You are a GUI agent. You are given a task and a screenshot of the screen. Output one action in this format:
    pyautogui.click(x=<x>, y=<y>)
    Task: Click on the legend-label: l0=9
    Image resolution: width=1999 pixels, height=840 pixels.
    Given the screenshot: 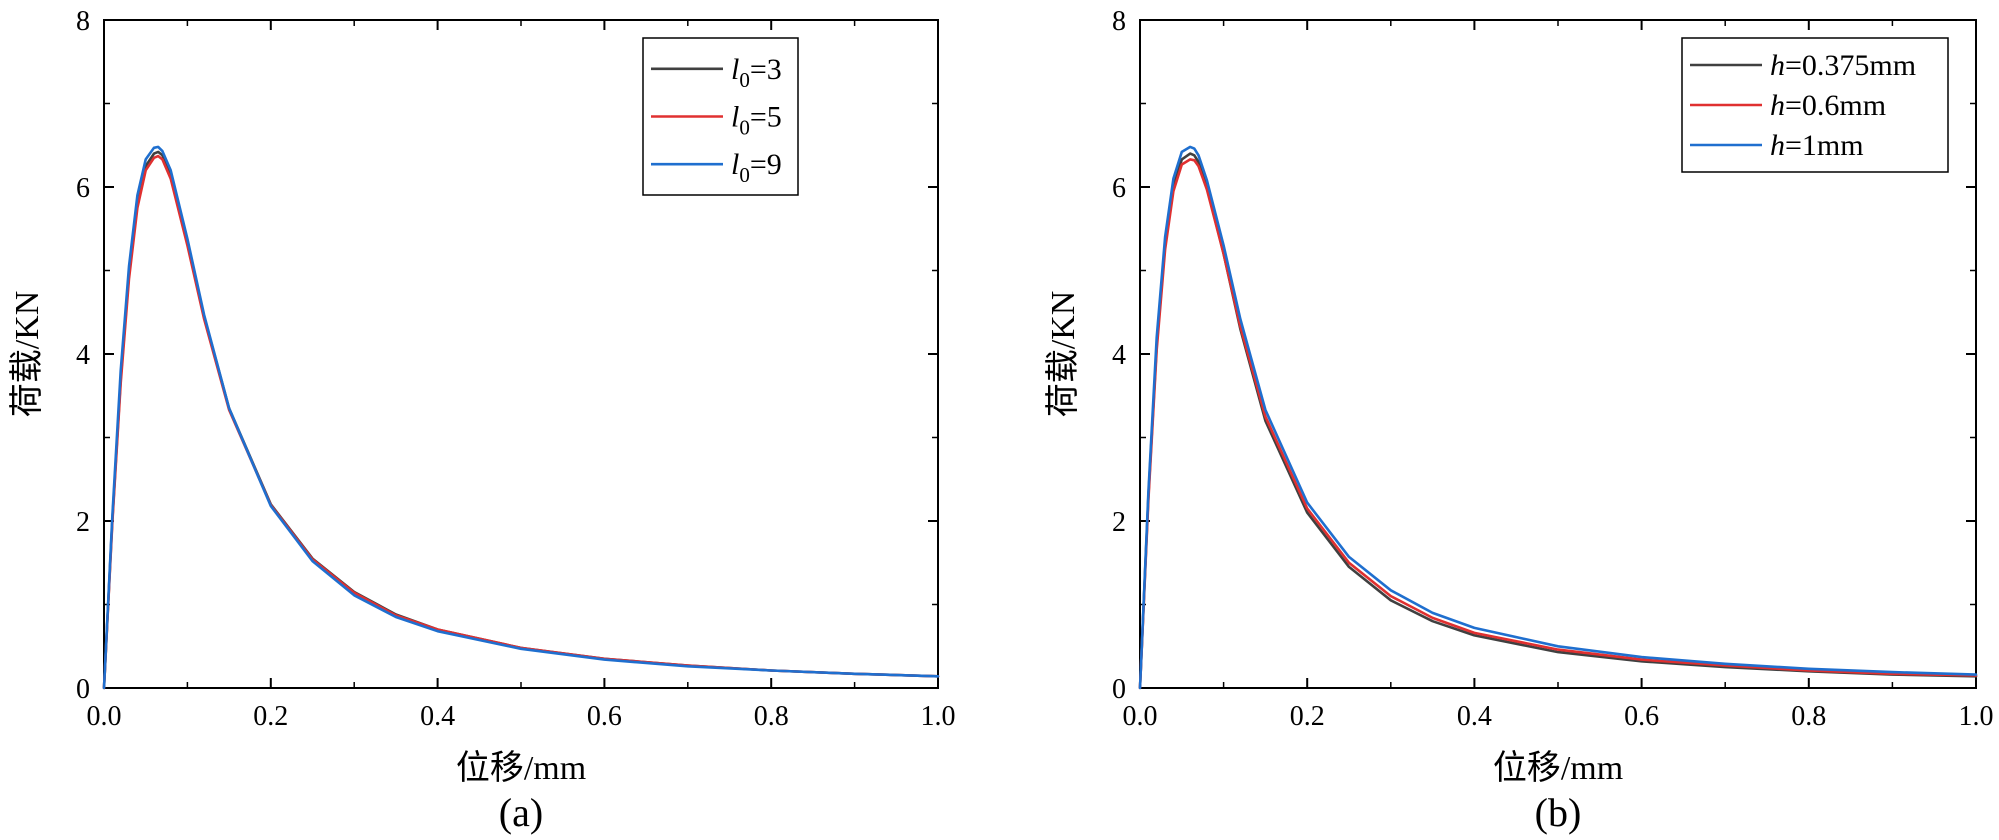 What is the action you would take?
    pyautogui.click(x=756, y=167)
    